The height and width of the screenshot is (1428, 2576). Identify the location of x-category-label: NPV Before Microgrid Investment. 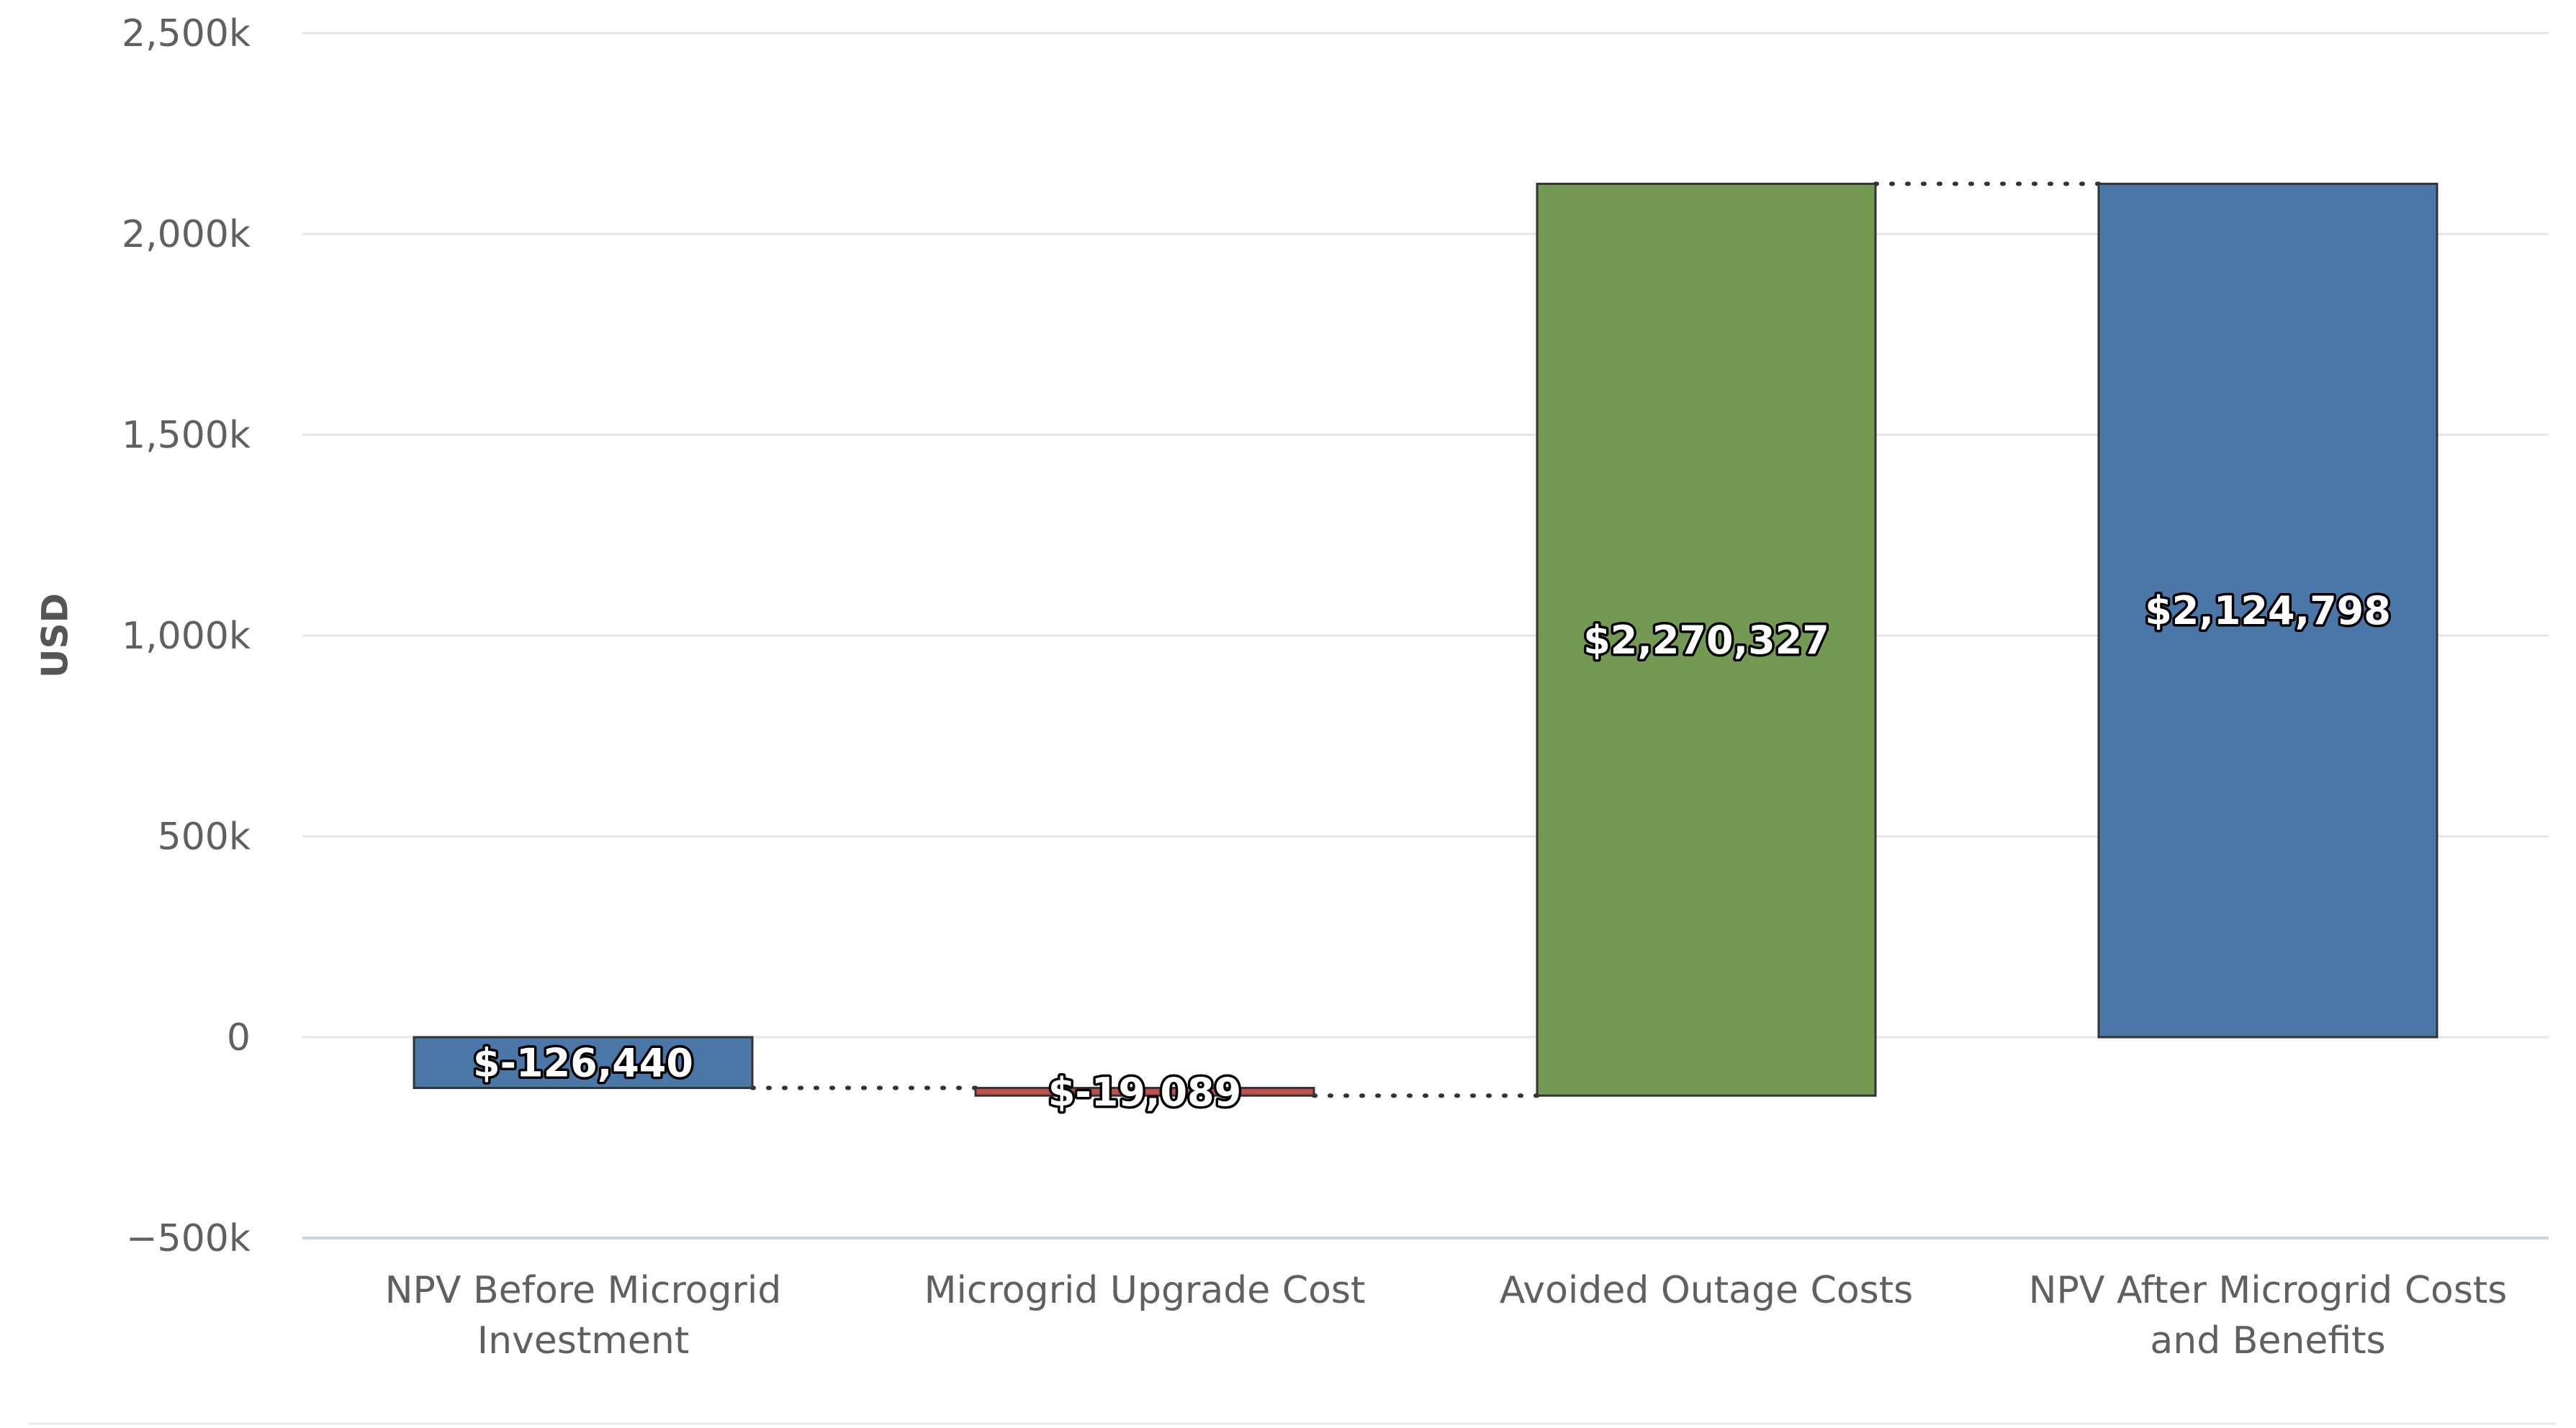
(583, 1316).